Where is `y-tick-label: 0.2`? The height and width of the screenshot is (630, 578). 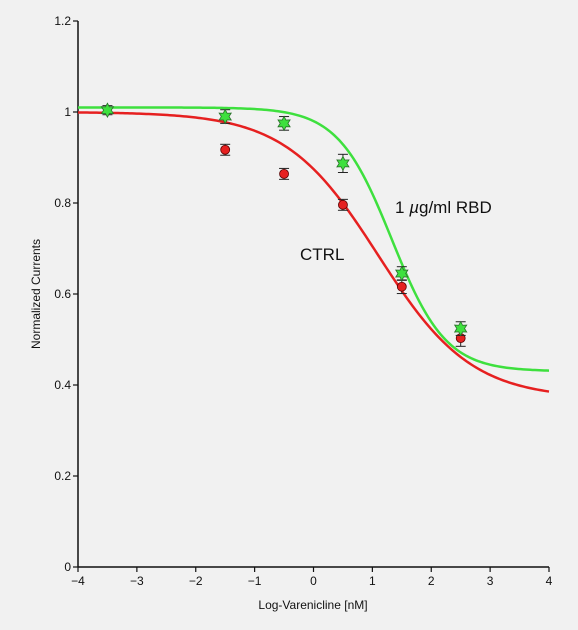 y-tick-label: 0.2 is located at coordinates (62, 476).